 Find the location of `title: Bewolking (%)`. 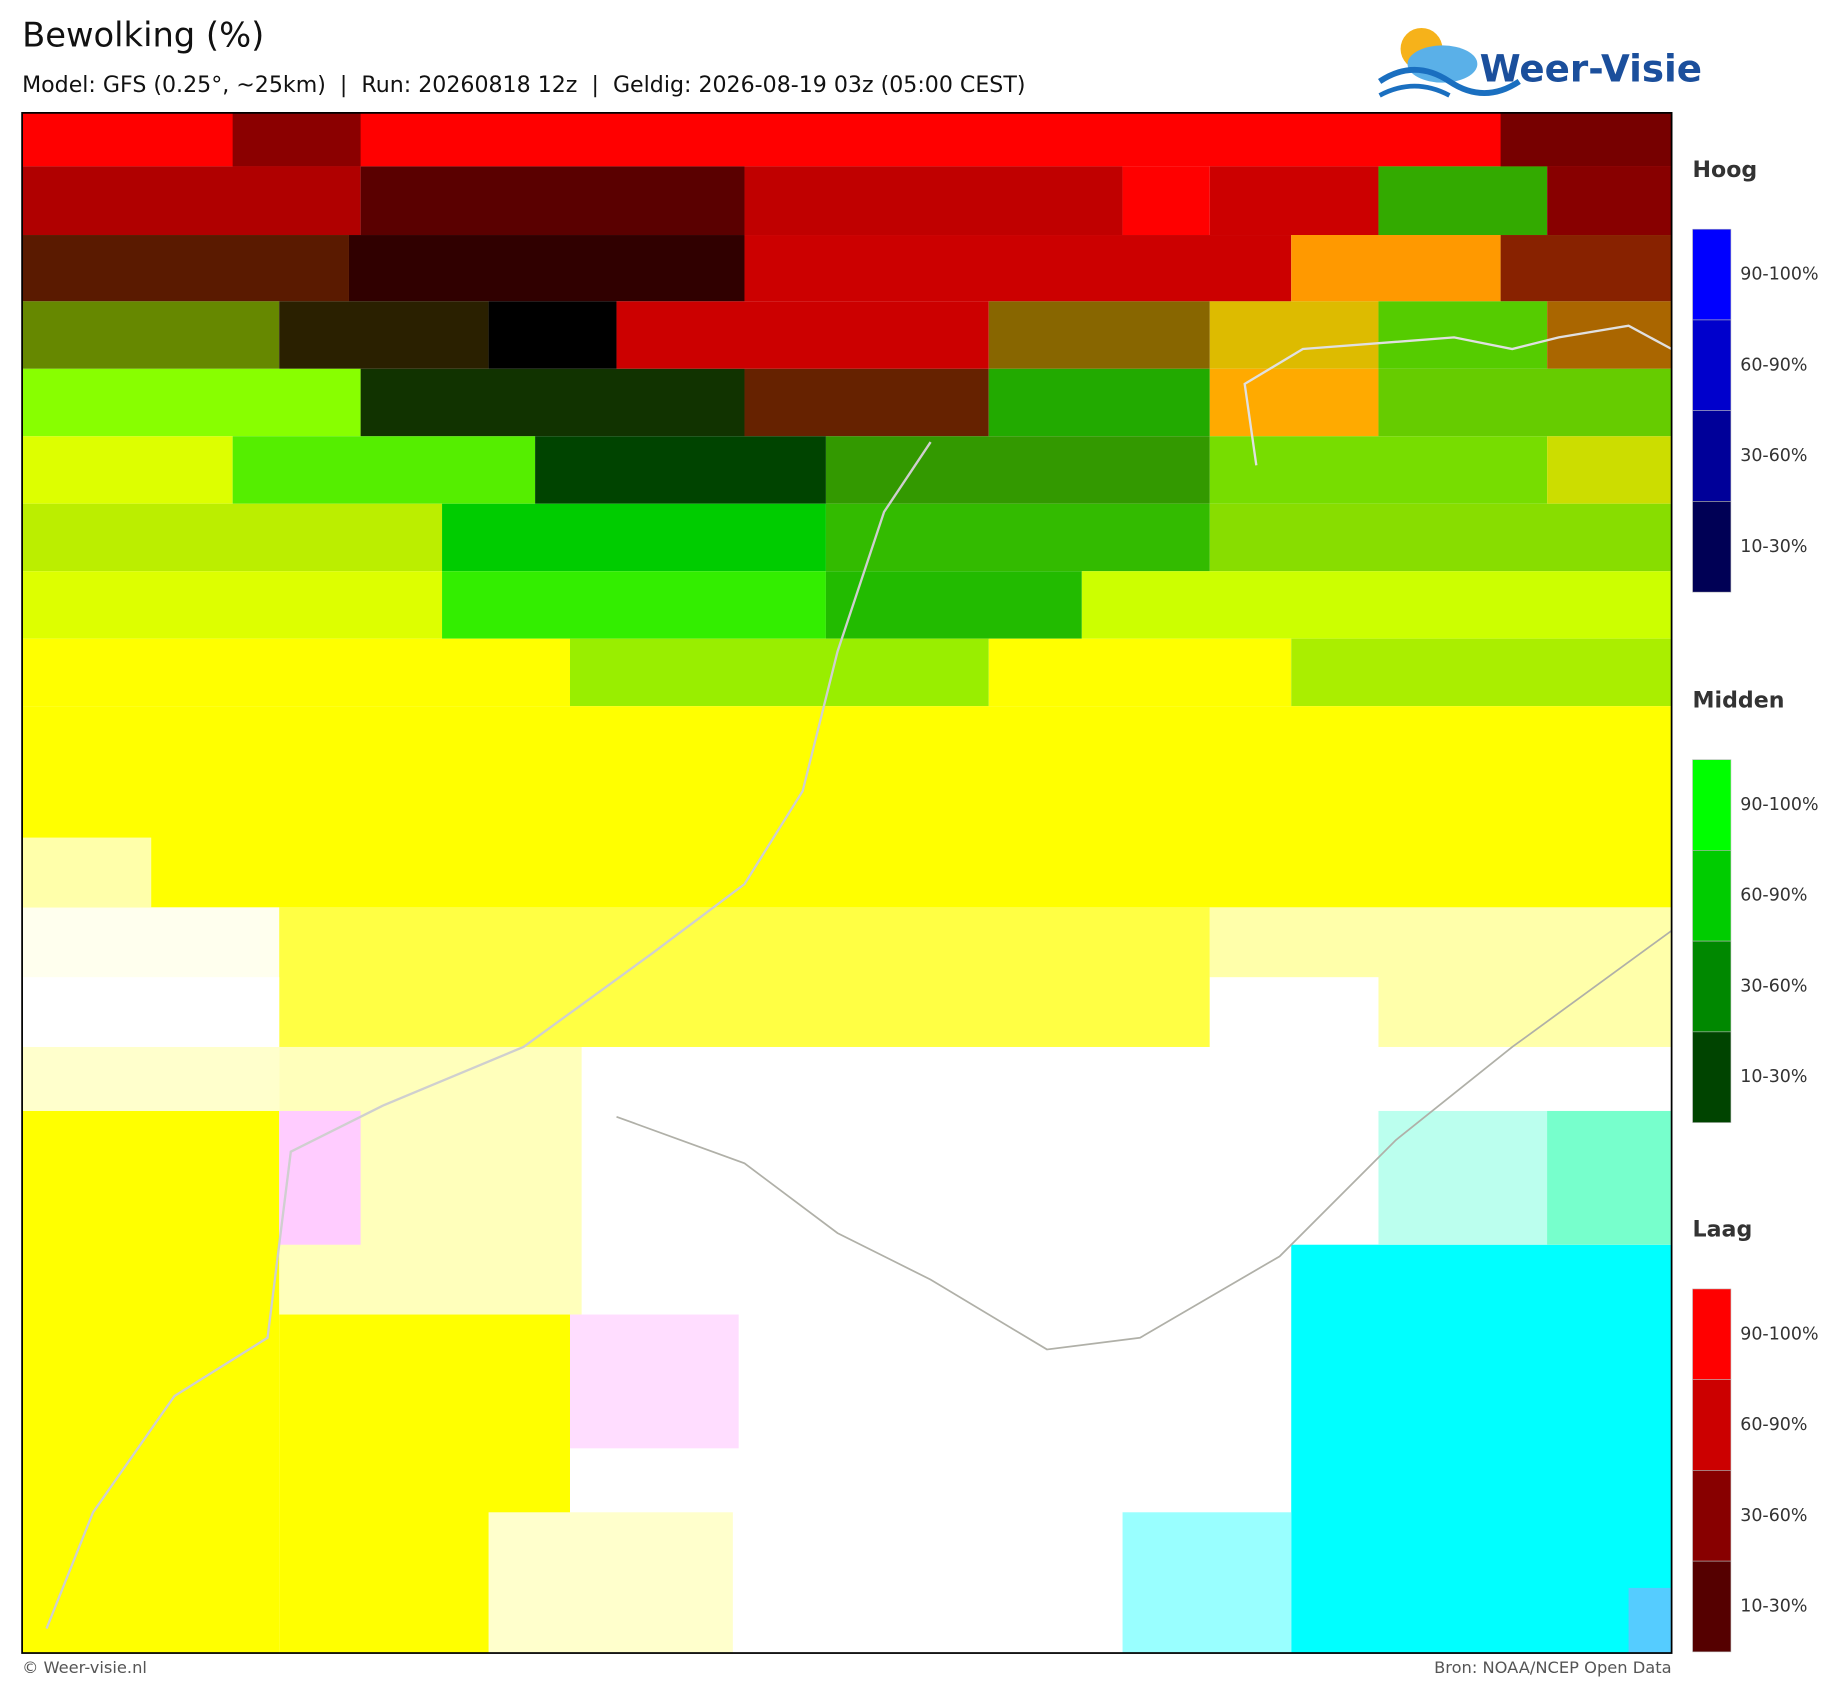

title: Bewolking (%) is located at coordinates (143, 35).